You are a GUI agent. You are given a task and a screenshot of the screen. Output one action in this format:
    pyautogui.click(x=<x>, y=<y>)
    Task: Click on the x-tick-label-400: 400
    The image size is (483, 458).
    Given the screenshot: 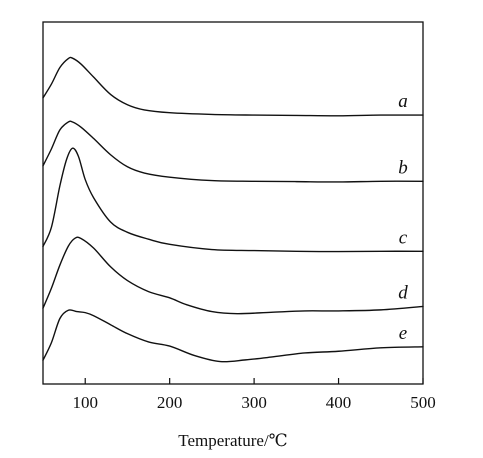 What is the action you would take?
    pyautogui.click(x=339, y=402)
    